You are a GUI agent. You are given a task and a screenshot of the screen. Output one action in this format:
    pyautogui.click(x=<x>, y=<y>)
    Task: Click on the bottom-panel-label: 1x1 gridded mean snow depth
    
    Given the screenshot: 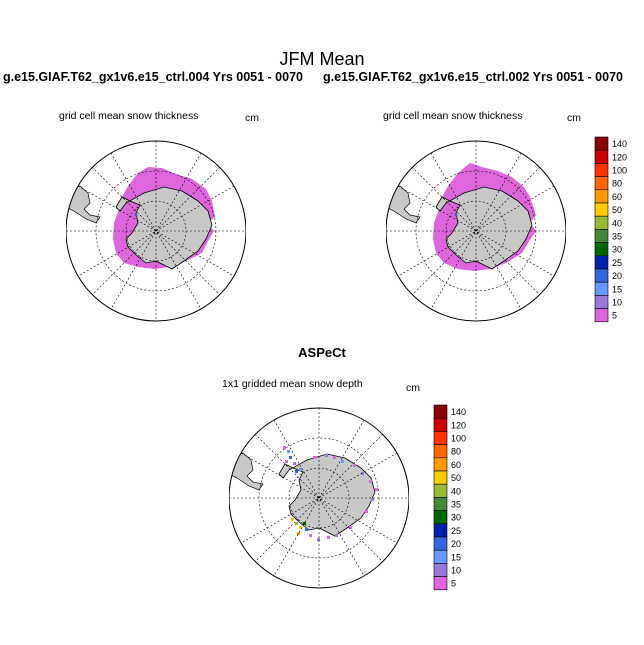 What is the action you would take?
    pyautogui.click(x=292, y=384)
    